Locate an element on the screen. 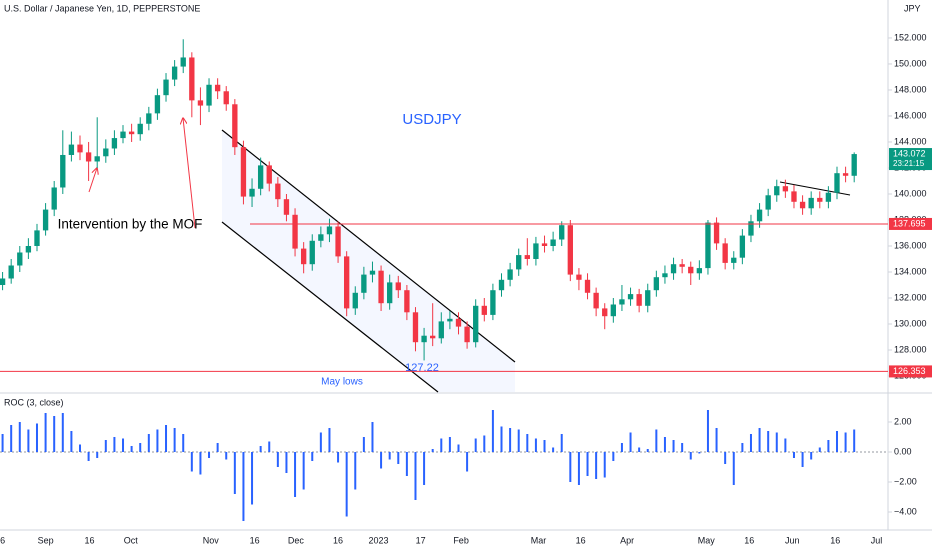 This screenshot has height=550, width=932. x-tick-label: Feb is located at coordinates (461, 540).